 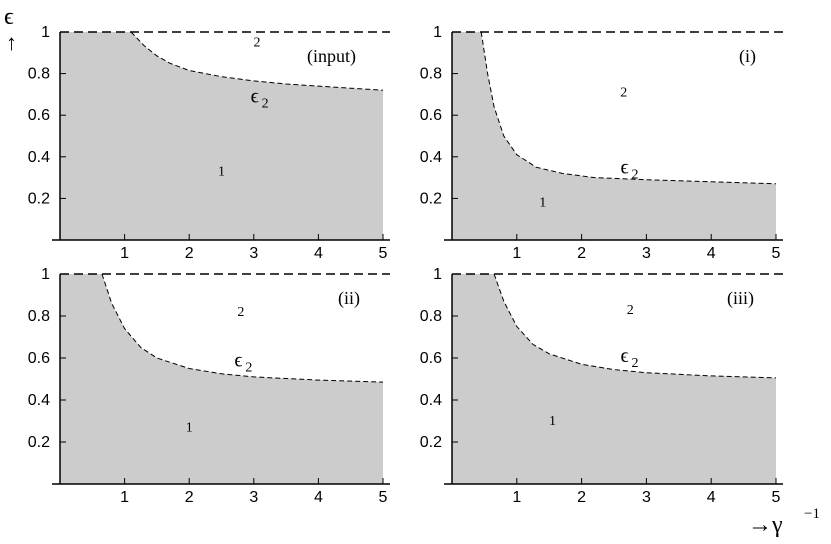 I want to click on panel-label: (iii), so click(x=740, y=298).